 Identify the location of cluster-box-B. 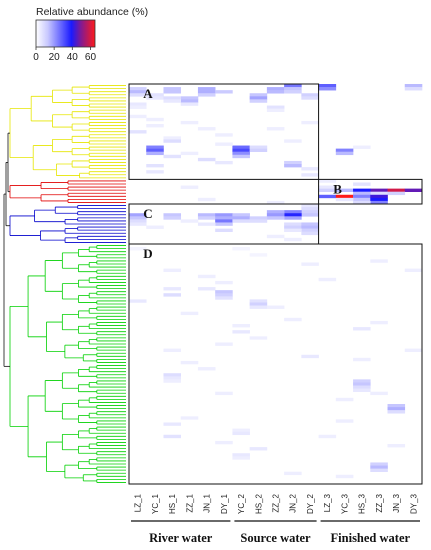
(370, 191).